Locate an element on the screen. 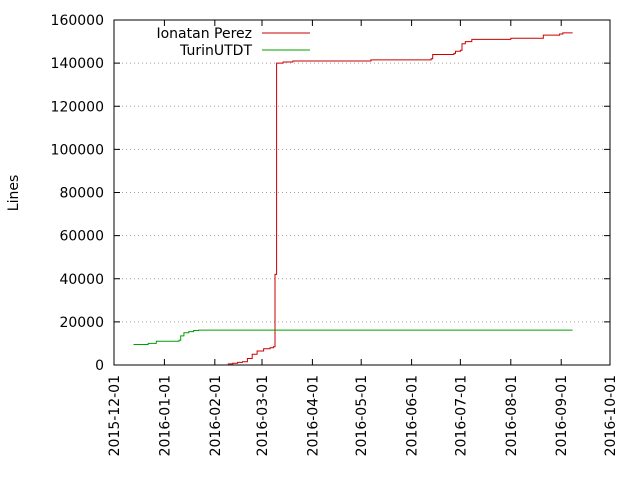 This screenshot has width=640, height=480. y-tick-label: 160000 is located at coordinates (77, 21).